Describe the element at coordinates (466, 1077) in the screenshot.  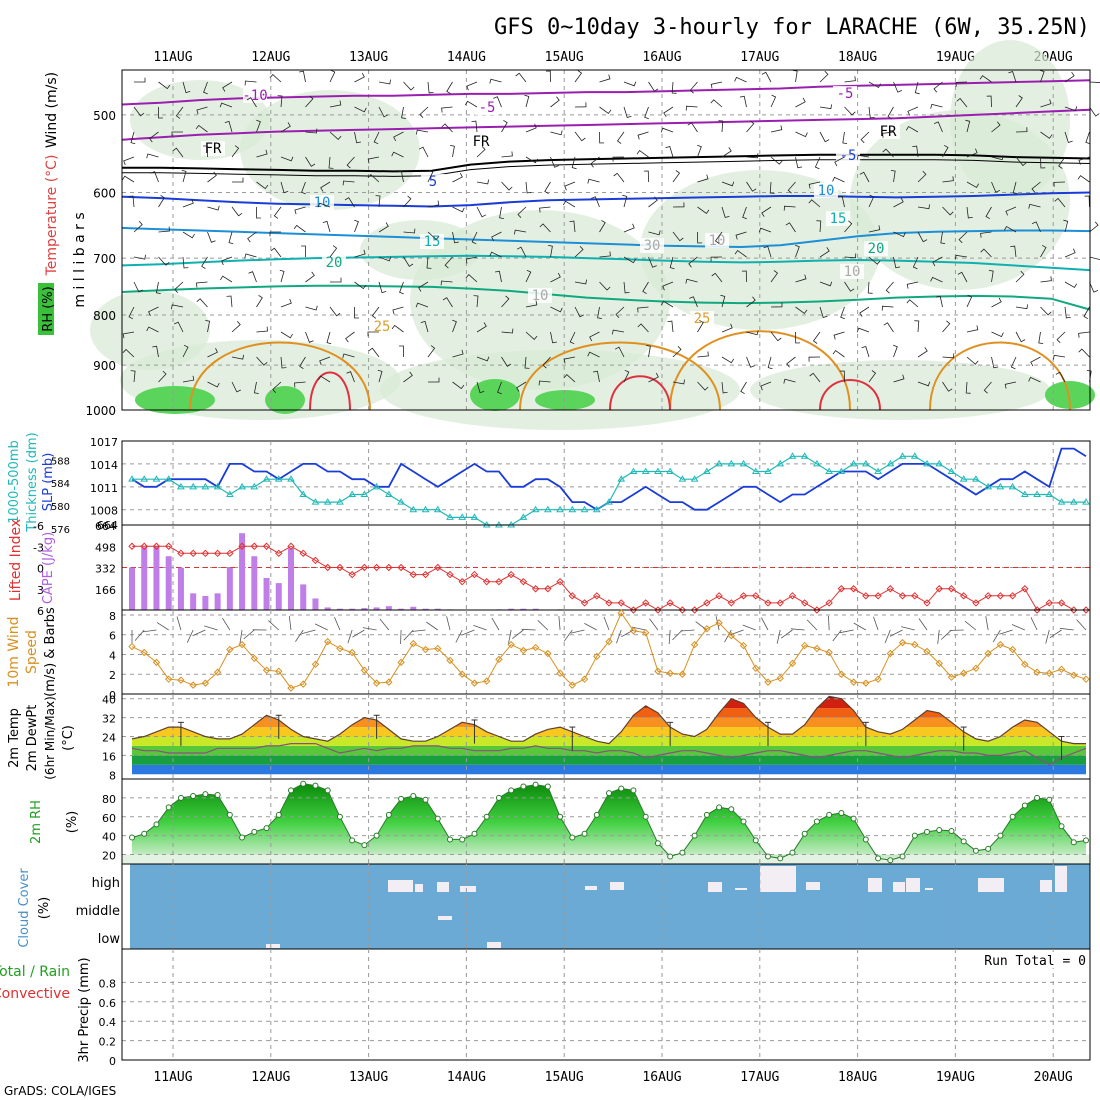
I see `date-label-bottom: 14AUG` at that location.